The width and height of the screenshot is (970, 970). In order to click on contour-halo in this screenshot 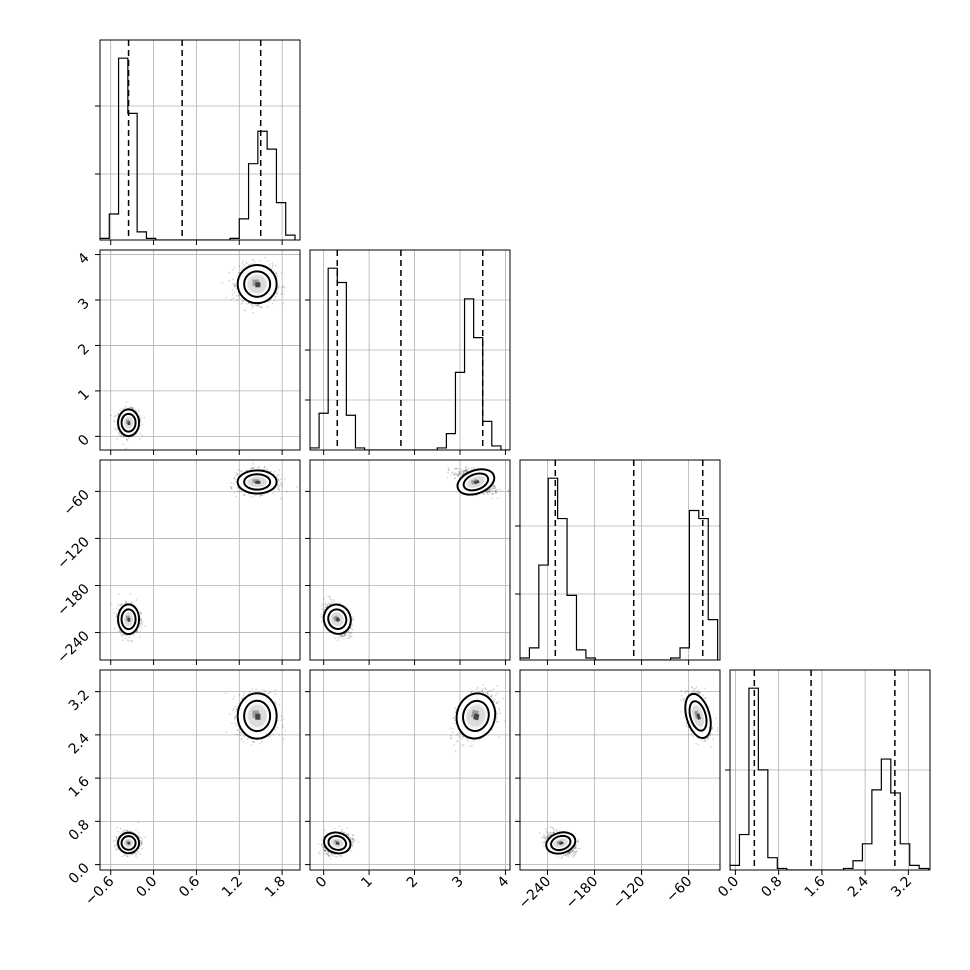, I will do `click(257, 284)`.